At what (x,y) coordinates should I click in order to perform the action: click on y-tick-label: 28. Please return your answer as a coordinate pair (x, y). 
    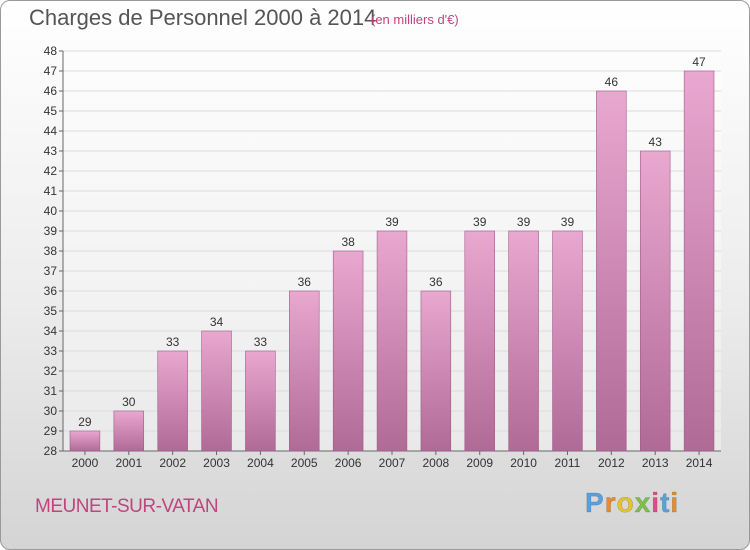
    Looking at the image, I should click on (51, 451).